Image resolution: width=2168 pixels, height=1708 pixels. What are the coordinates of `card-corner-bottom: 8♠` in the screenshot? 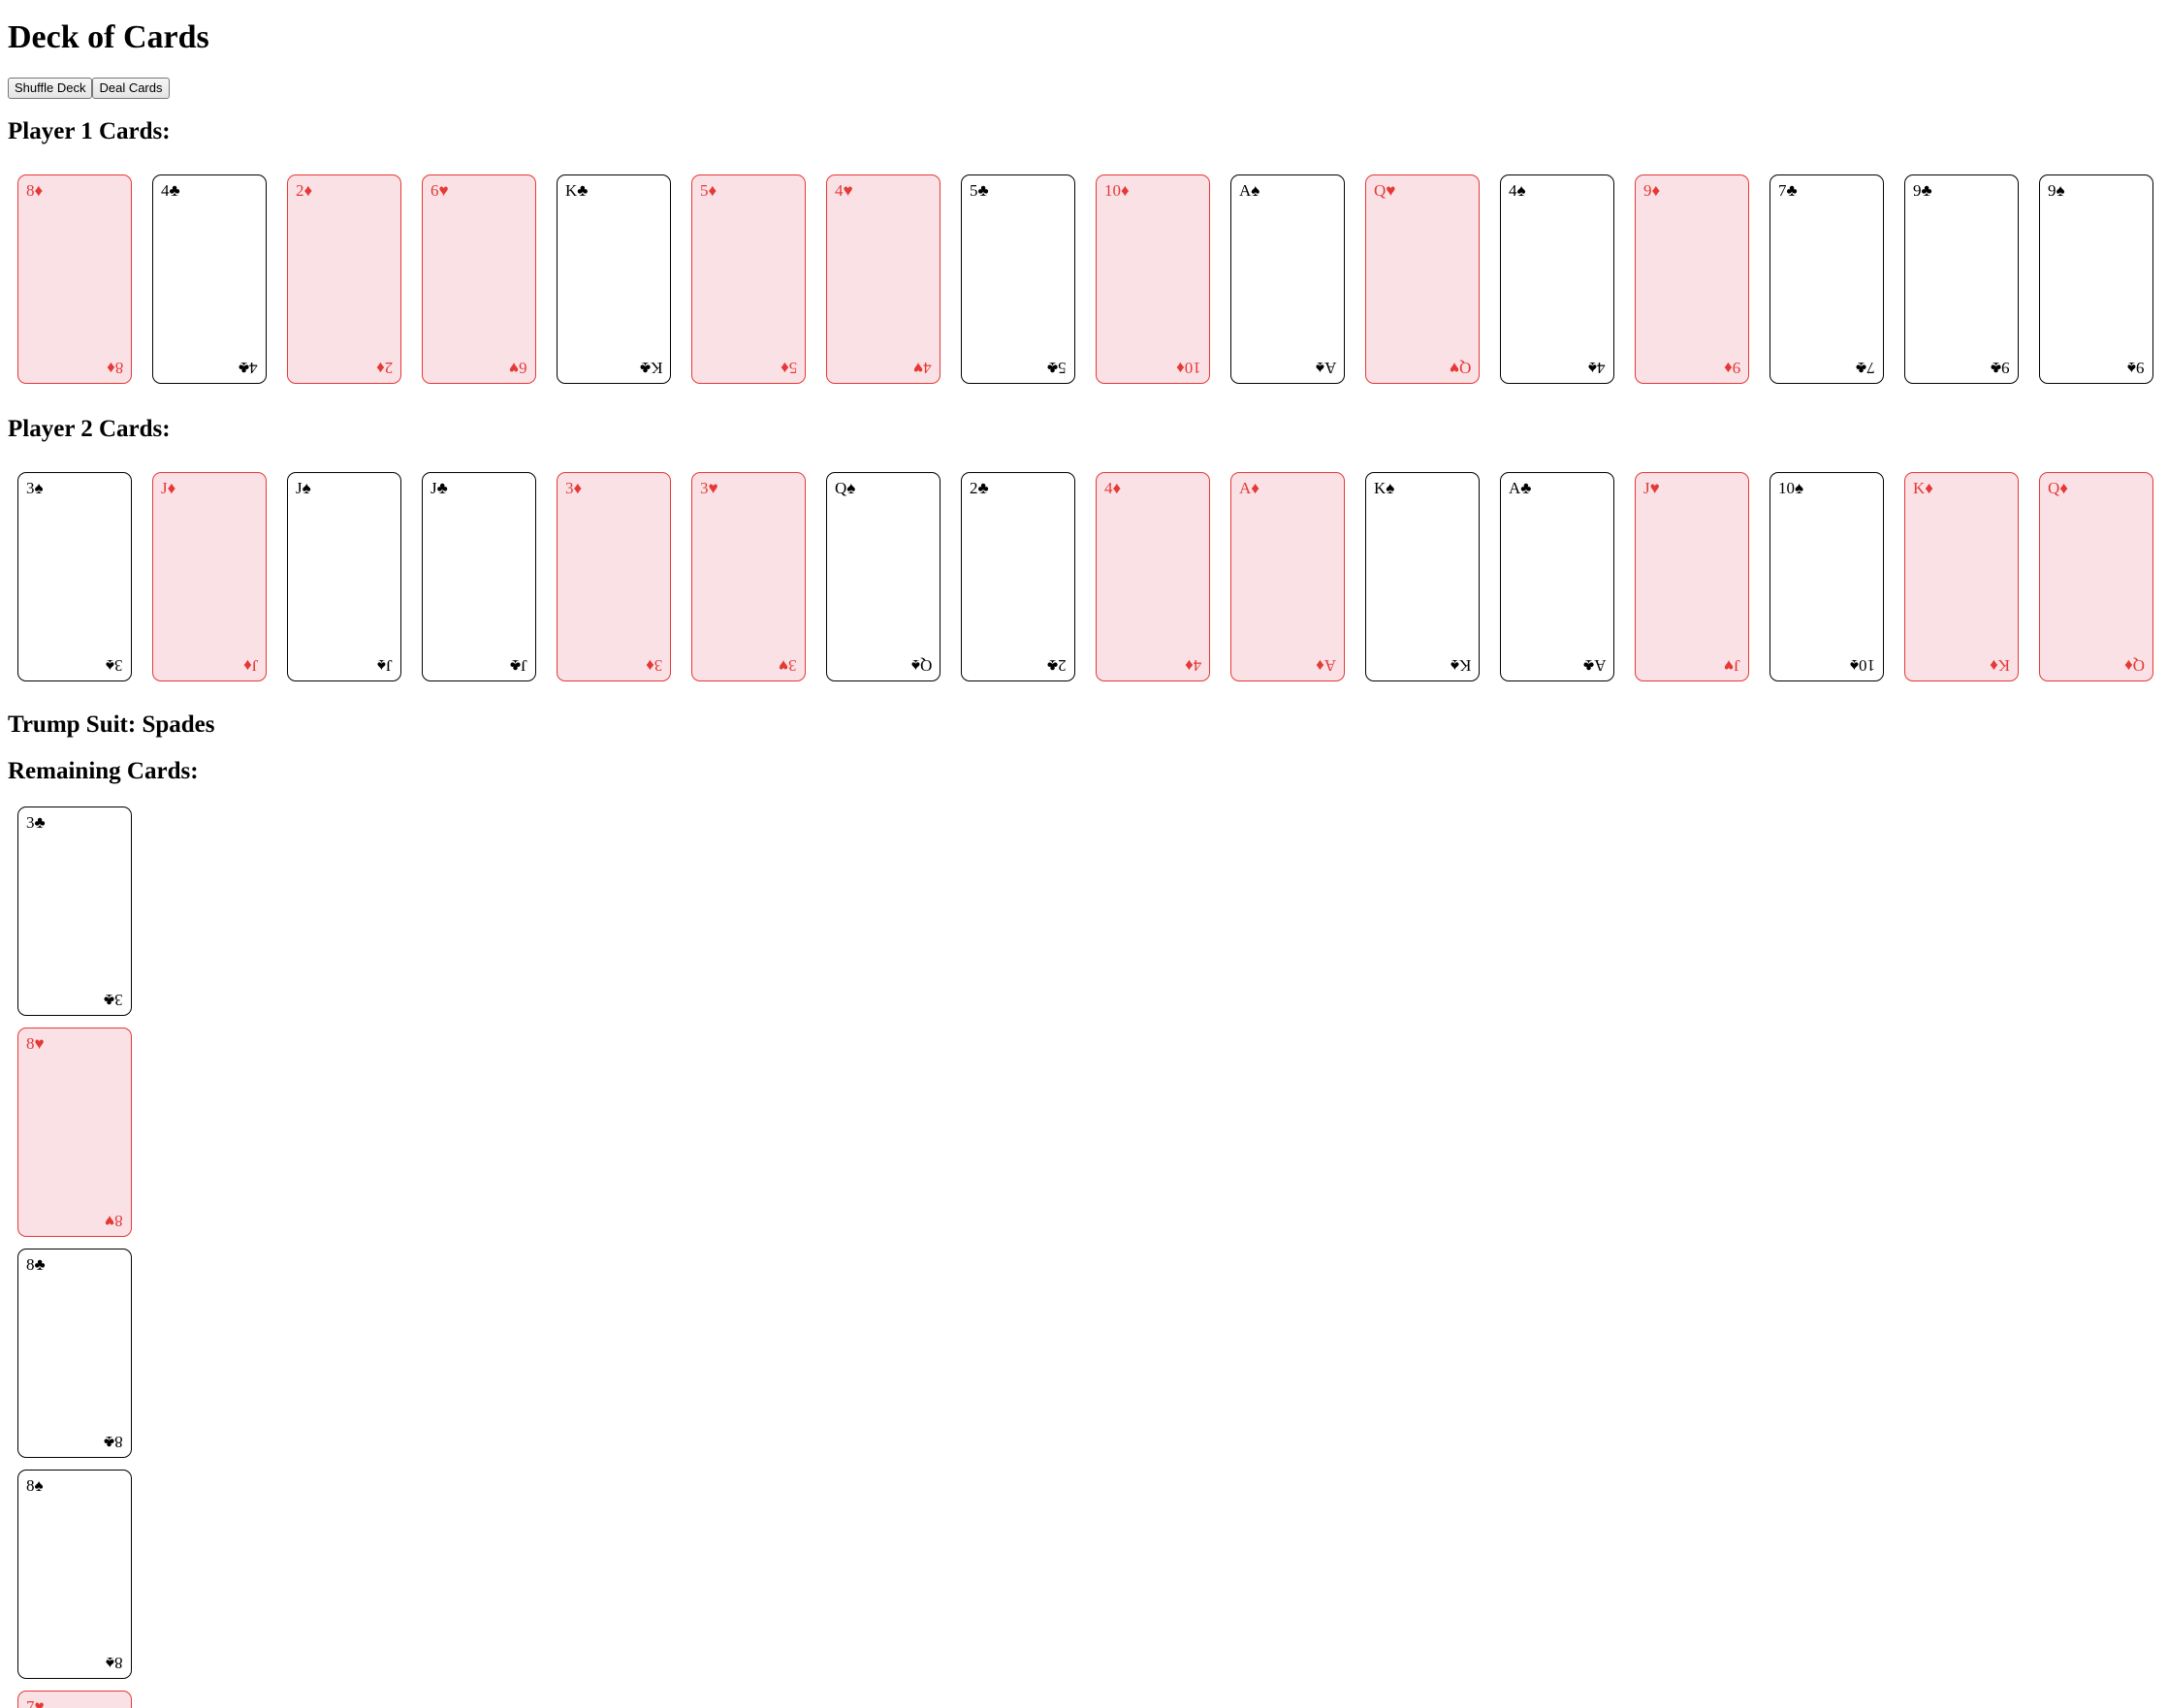 It's located at (114, 1662).